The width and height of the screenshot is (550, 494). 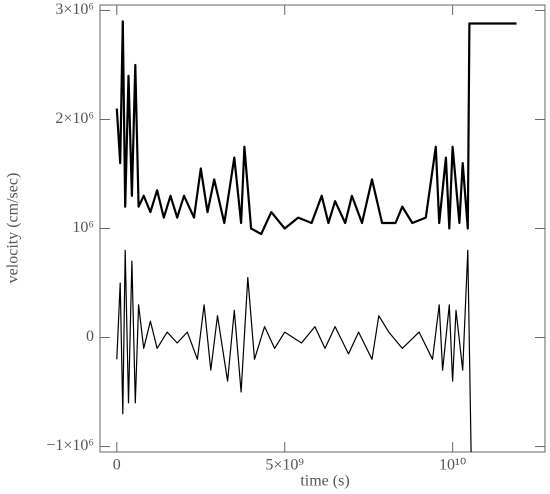 What do you see at coordinates (13, 228) in the screenshot?
I see `y-axis-label: velocity (cm/sec)` at bounding box center [13, 228].